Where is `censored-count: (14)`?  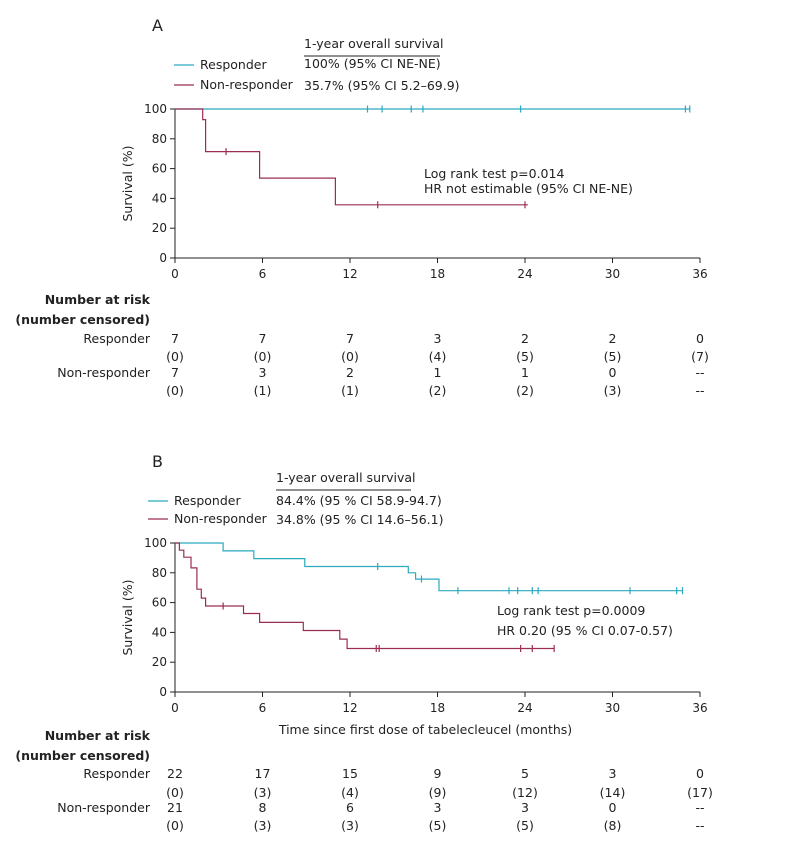
censored-count: (14) is located at coordinates (613, 792).